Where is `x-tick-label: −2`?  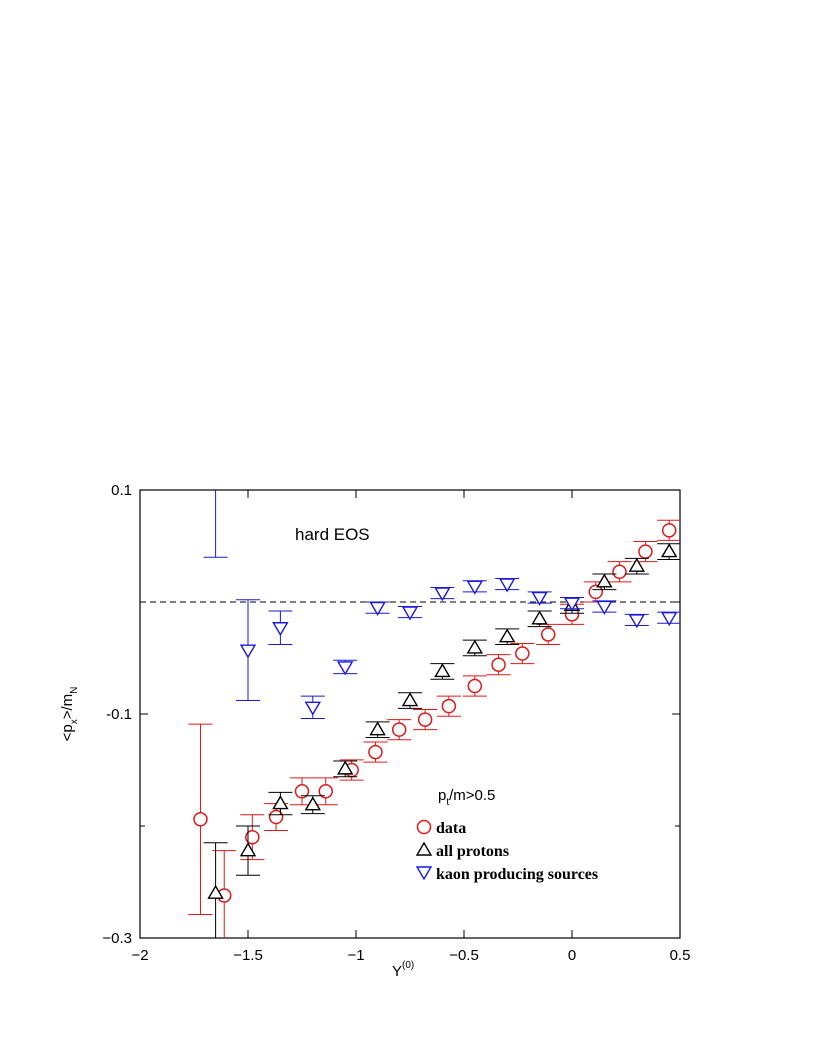 x-tick-label: −2 is located at coordinates (139, 955).